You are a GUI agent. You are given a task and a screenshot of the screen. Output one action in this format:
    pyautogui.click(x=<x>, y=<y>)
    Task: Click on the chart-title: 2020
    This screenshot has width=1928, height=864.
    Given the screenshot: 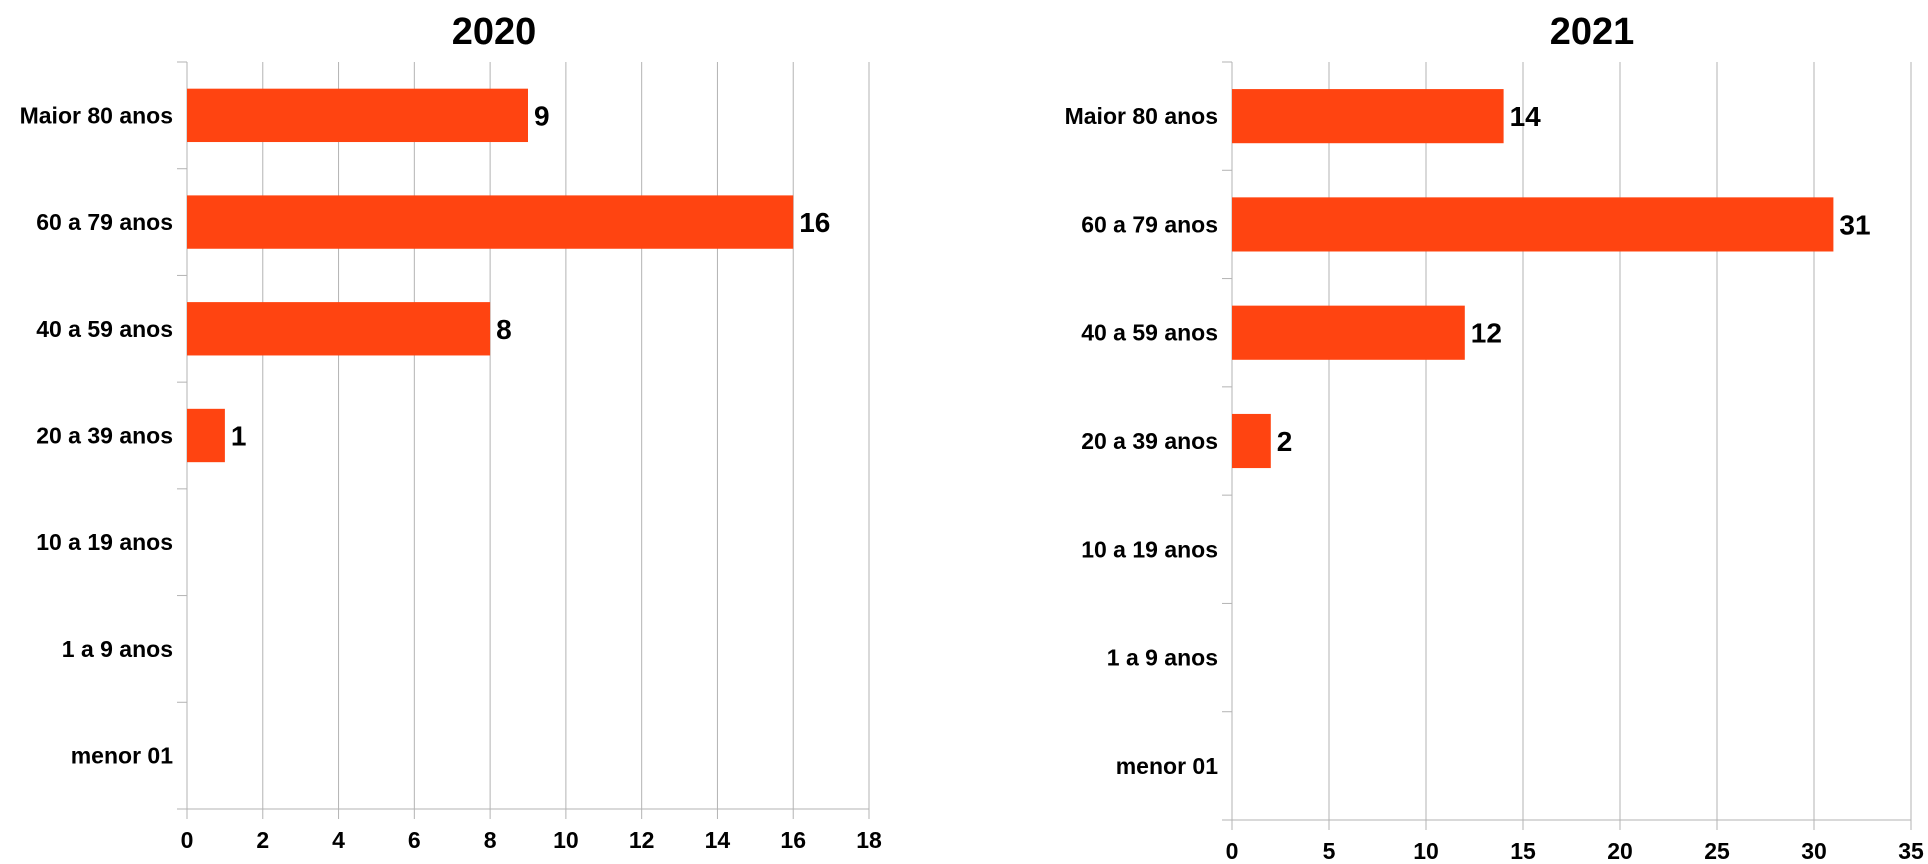 What is the action you would take?
    pyautogui.click(x=494, y=32)
    